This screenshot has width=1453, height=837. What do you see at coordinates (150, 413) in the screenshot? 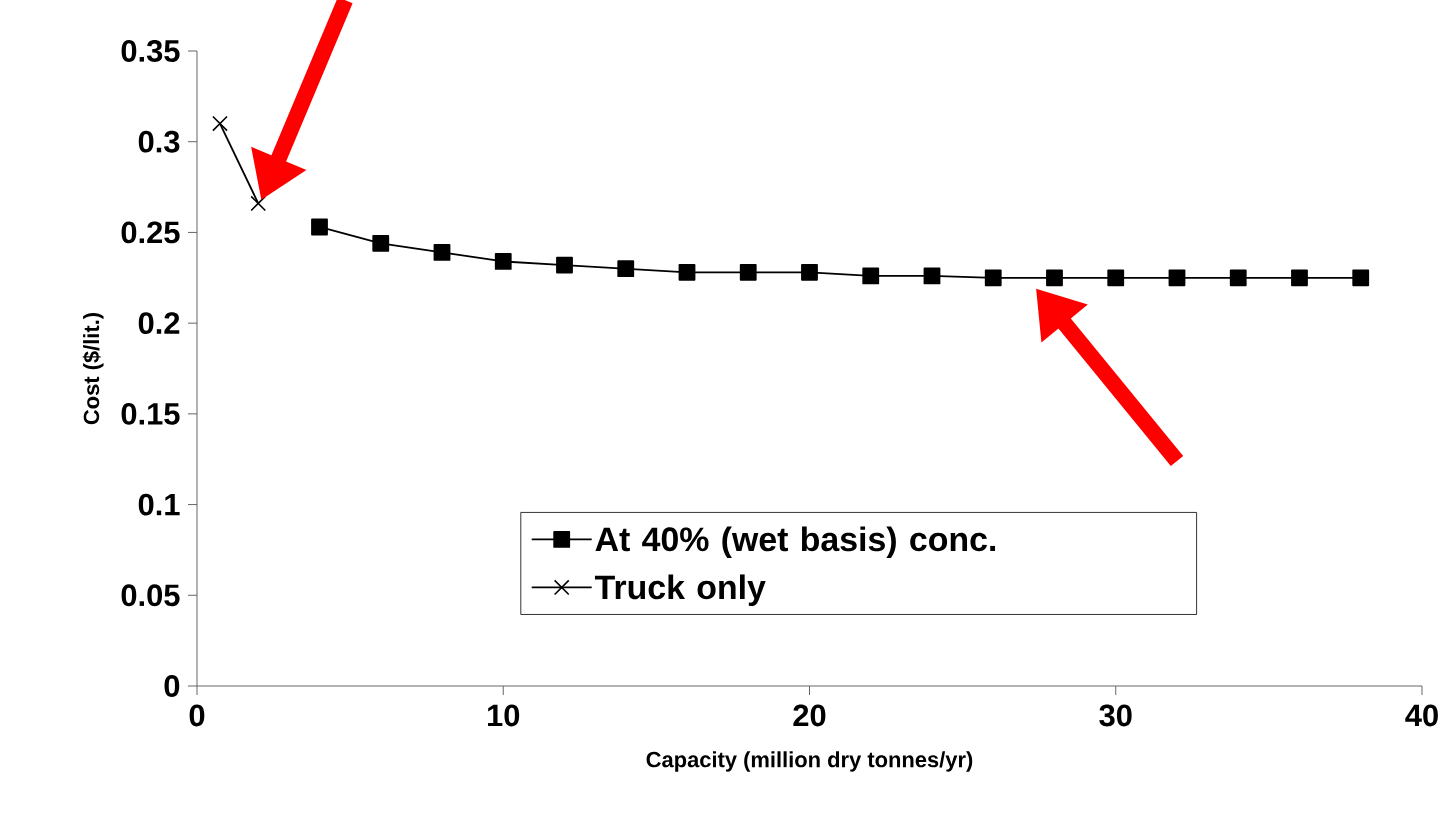
I see `y-tick-label: 0.15` at bounding box center [150, 413].